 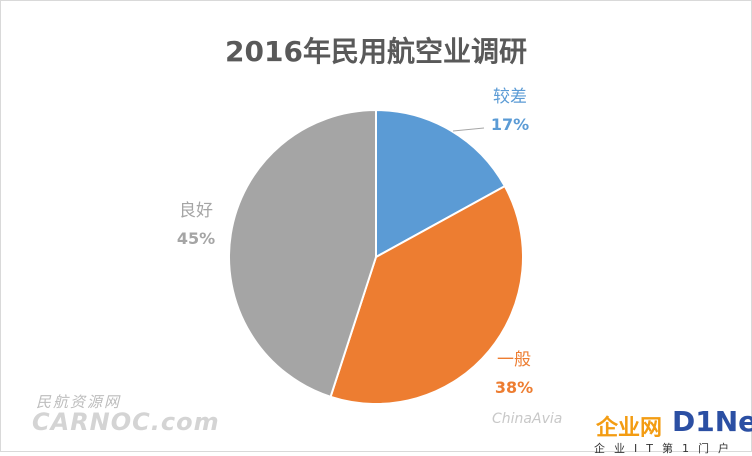 What do you see at coordinates (126, 422) in the screenshot?
I see `watermark-carnoc-en: CARNOC.com` at bounding box center [126, 422].